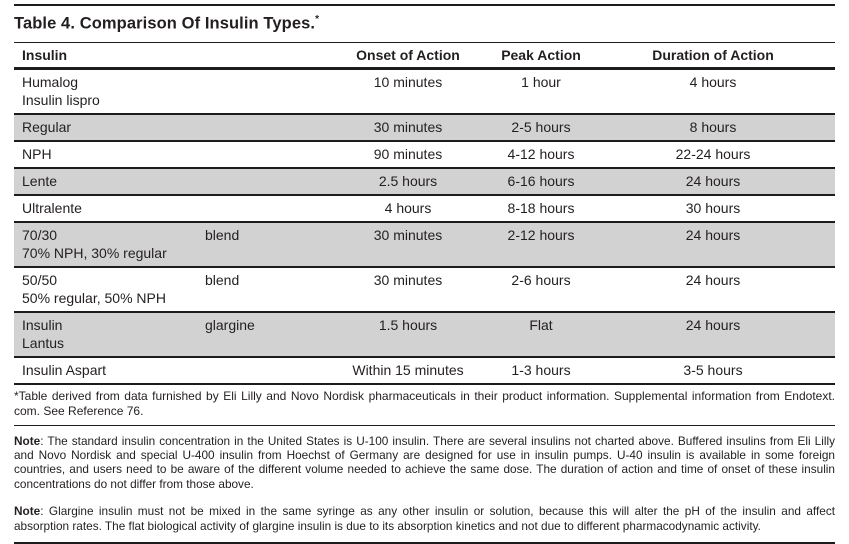  I want to click on cell-onset: 1.5 hours, so click(408, 324).